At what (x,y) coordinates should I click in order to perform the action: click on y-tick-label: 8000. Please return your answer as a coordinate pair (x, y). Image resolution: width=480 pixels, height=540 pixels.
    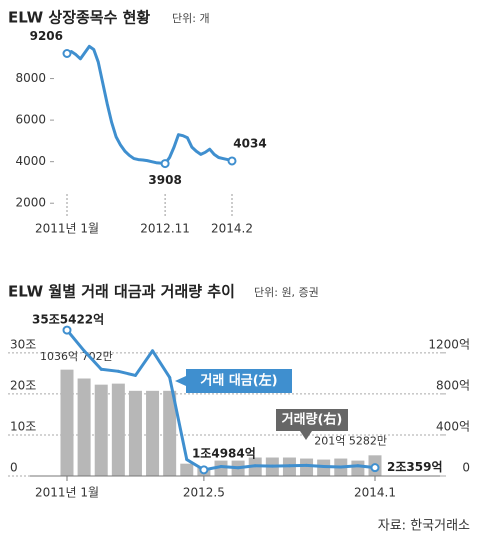
    Looking at the image, I should click on (30, 78).